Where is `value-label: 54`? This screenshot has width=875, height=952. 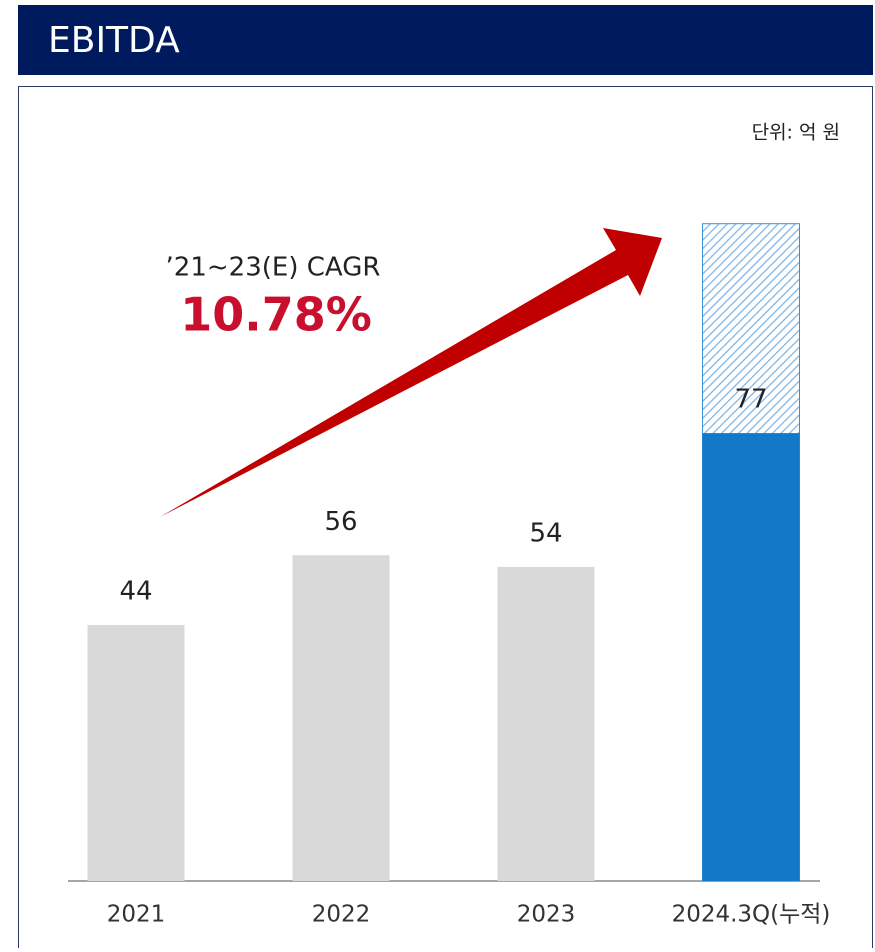
value-label: 54 is located at coordinates (545, 533).